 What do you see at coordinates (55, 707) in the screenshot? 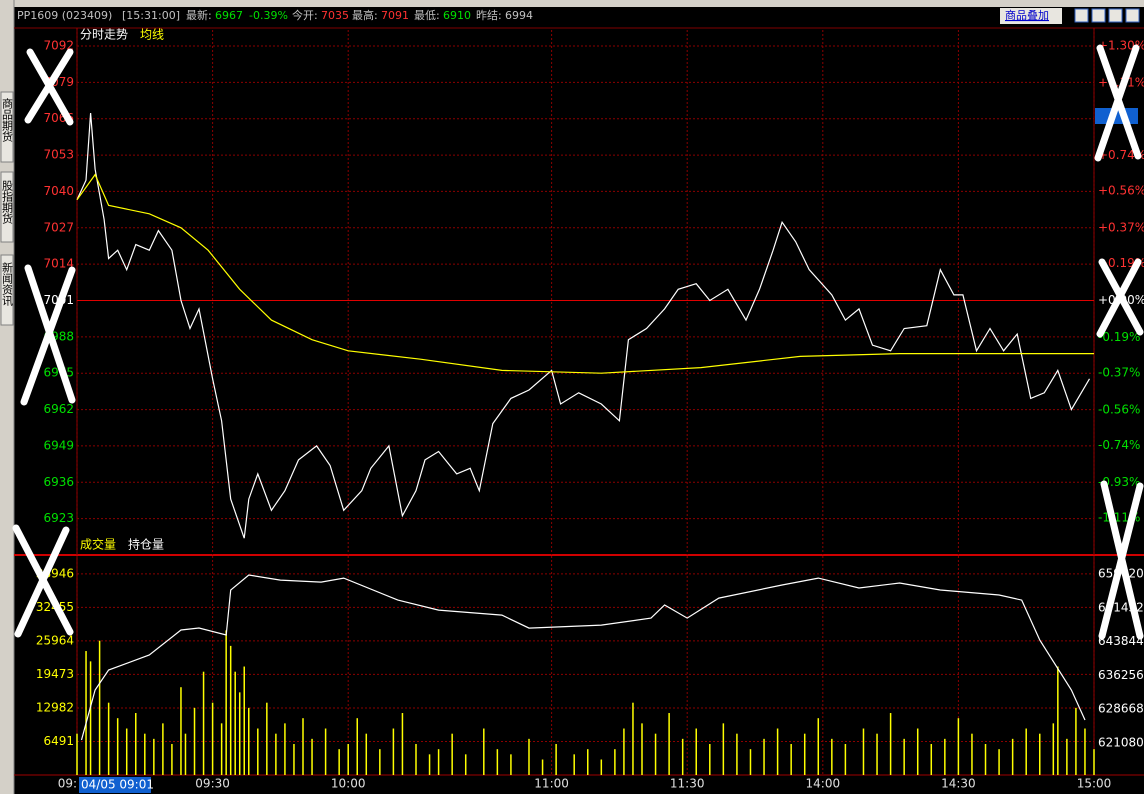
I see `y-tick-label: 12982` at bounding box center [55, 707].